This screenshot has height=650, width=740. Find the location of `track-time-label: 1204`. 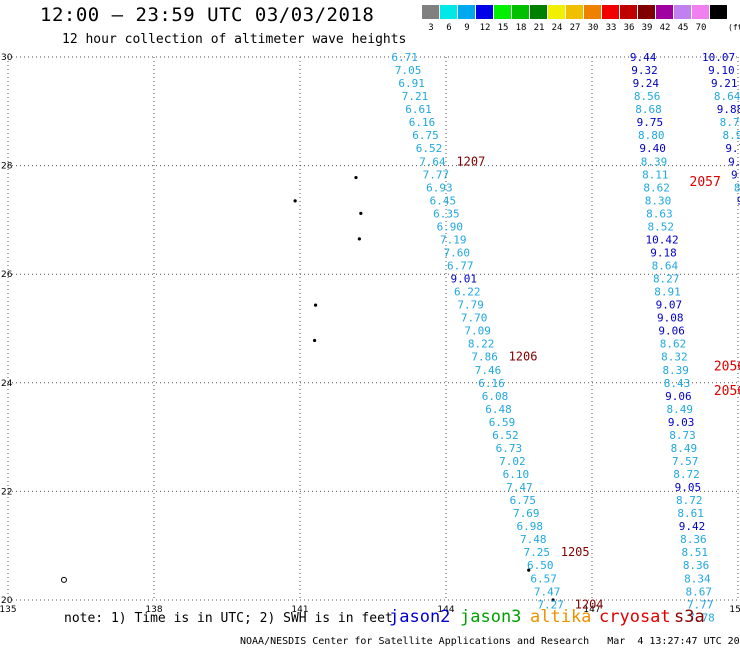

track-time-label: 1204 is located at coordinates (589, 604).